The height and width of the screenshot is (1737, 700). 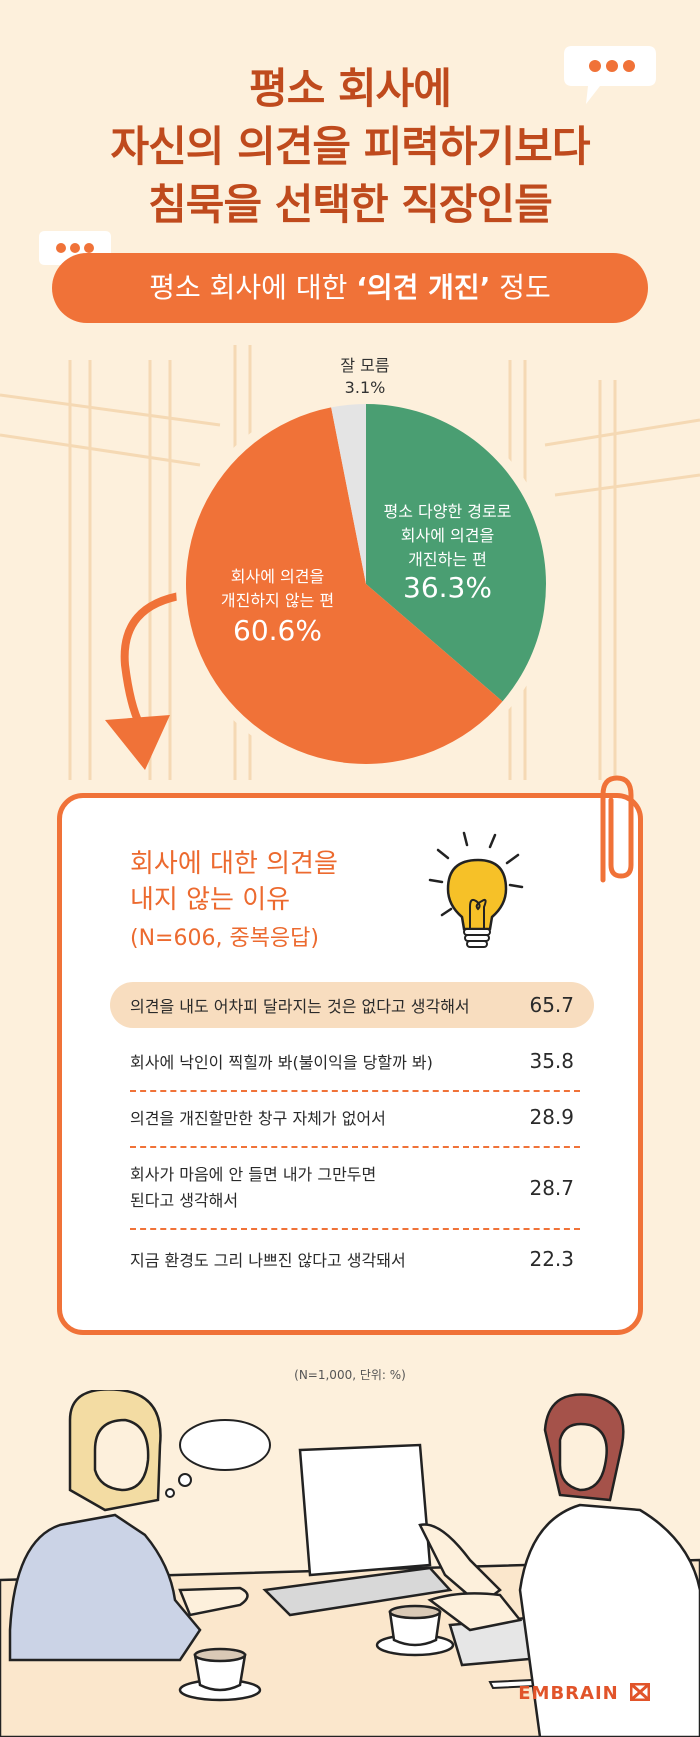 I want to click on table-row: 의견을 개진할만한 창구 자체가 없어서 28.9, so click(x=352, y=1117).